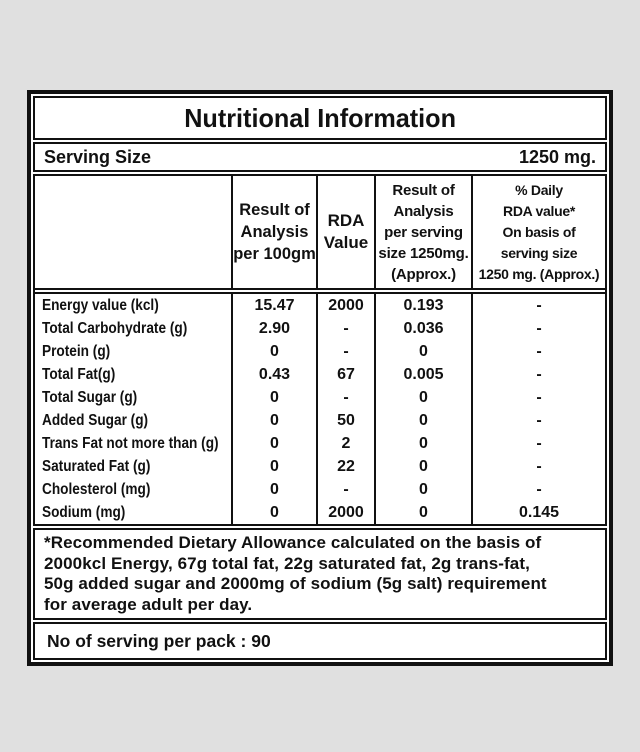 Image resolution: width=640 pixels, height=752 pixels. I want to click on serving-size-value: 1250 mg., so click(557, 156).